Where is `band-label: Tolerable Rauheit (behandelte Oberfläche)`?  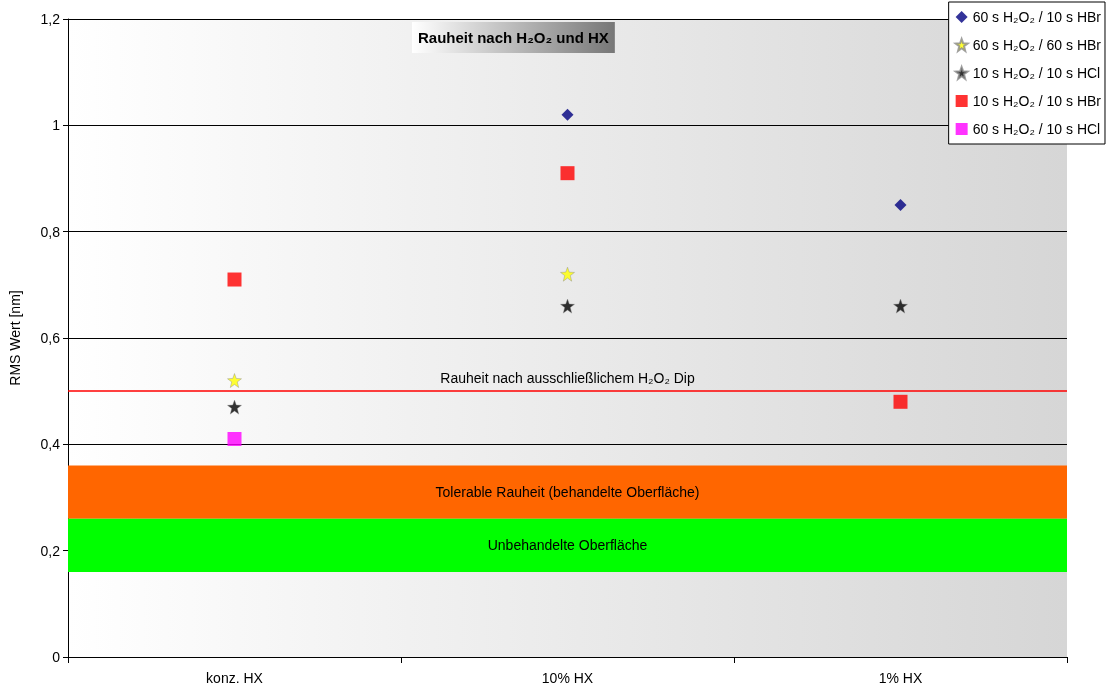 band-label: Tolerable Rauheit (behandelte Oberfläche) is located at coordinates (567, 492).